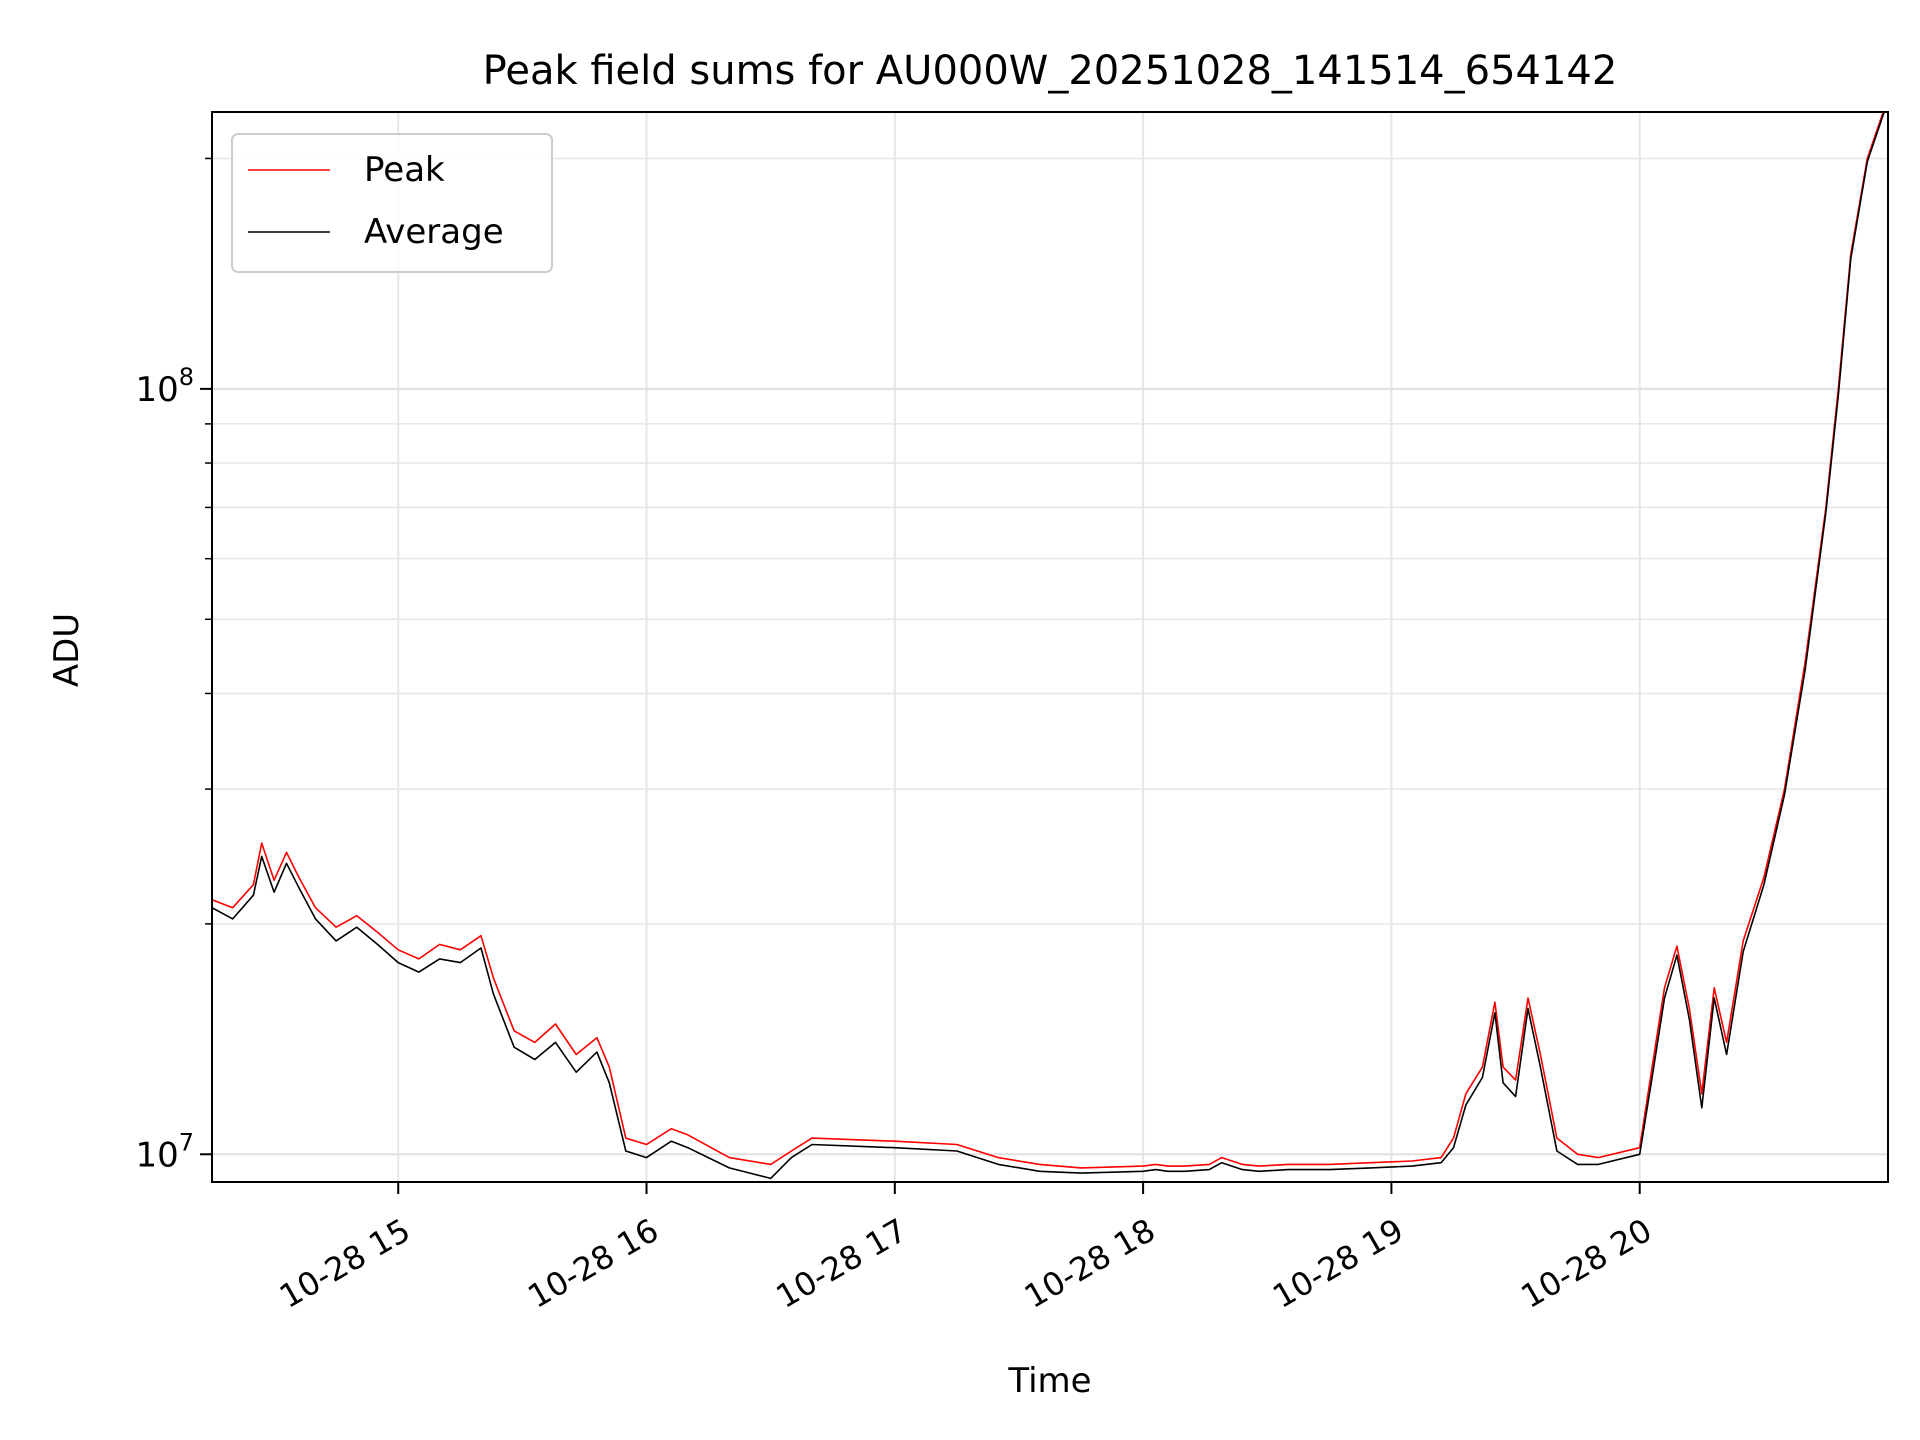 Image resolution: width=1920 pixels, height=1440 pixels. What do you see at coordinates (67, 650) in the screenshot?
I see `y-axis-label: ADU` at bounding box center [67, 650].